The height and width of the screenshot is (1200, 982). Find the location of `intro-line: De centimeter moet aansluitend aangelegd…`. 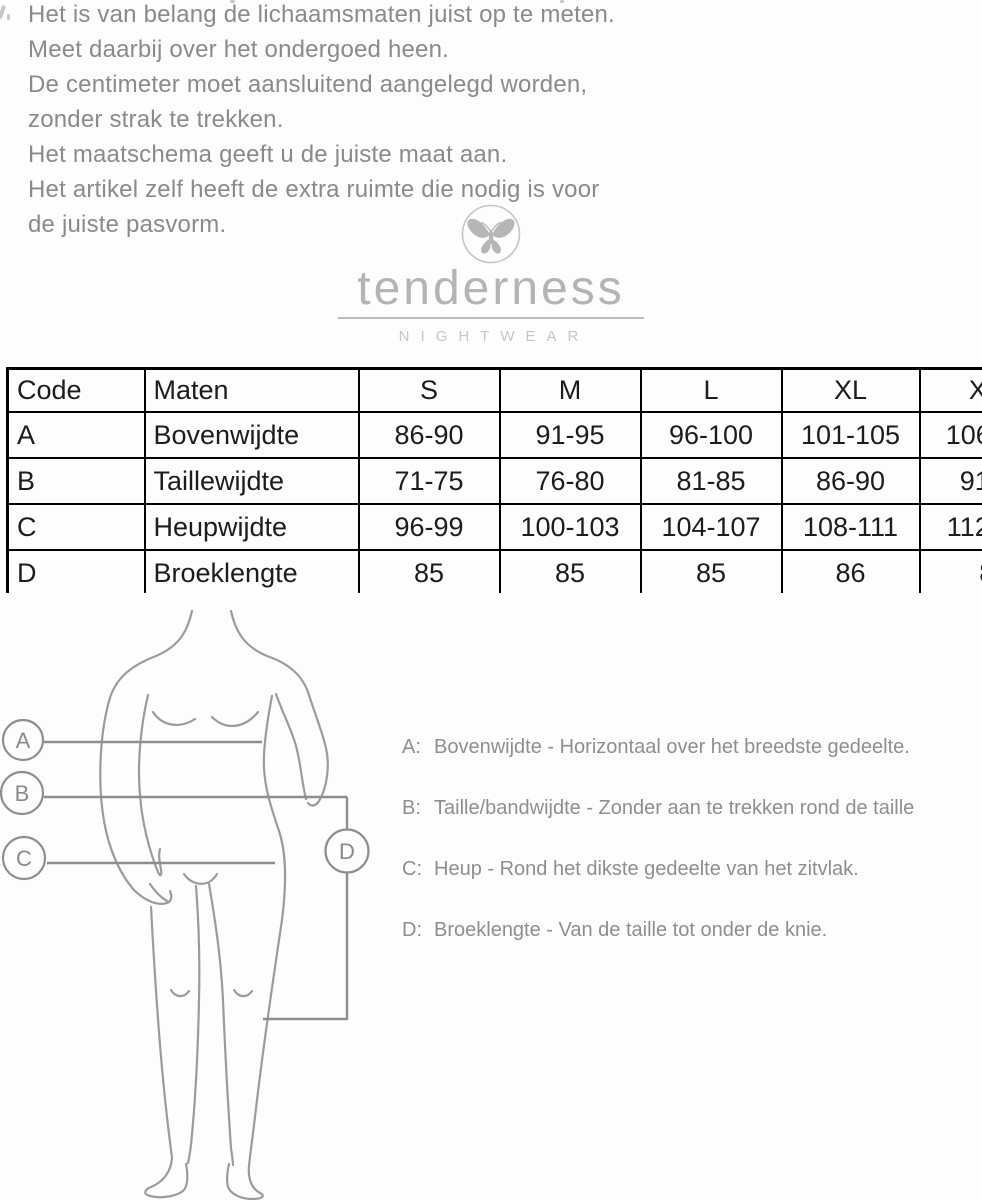

intro-line: De centimeter moet aansluitend aangelegd… is located at coordinates (308, 84).